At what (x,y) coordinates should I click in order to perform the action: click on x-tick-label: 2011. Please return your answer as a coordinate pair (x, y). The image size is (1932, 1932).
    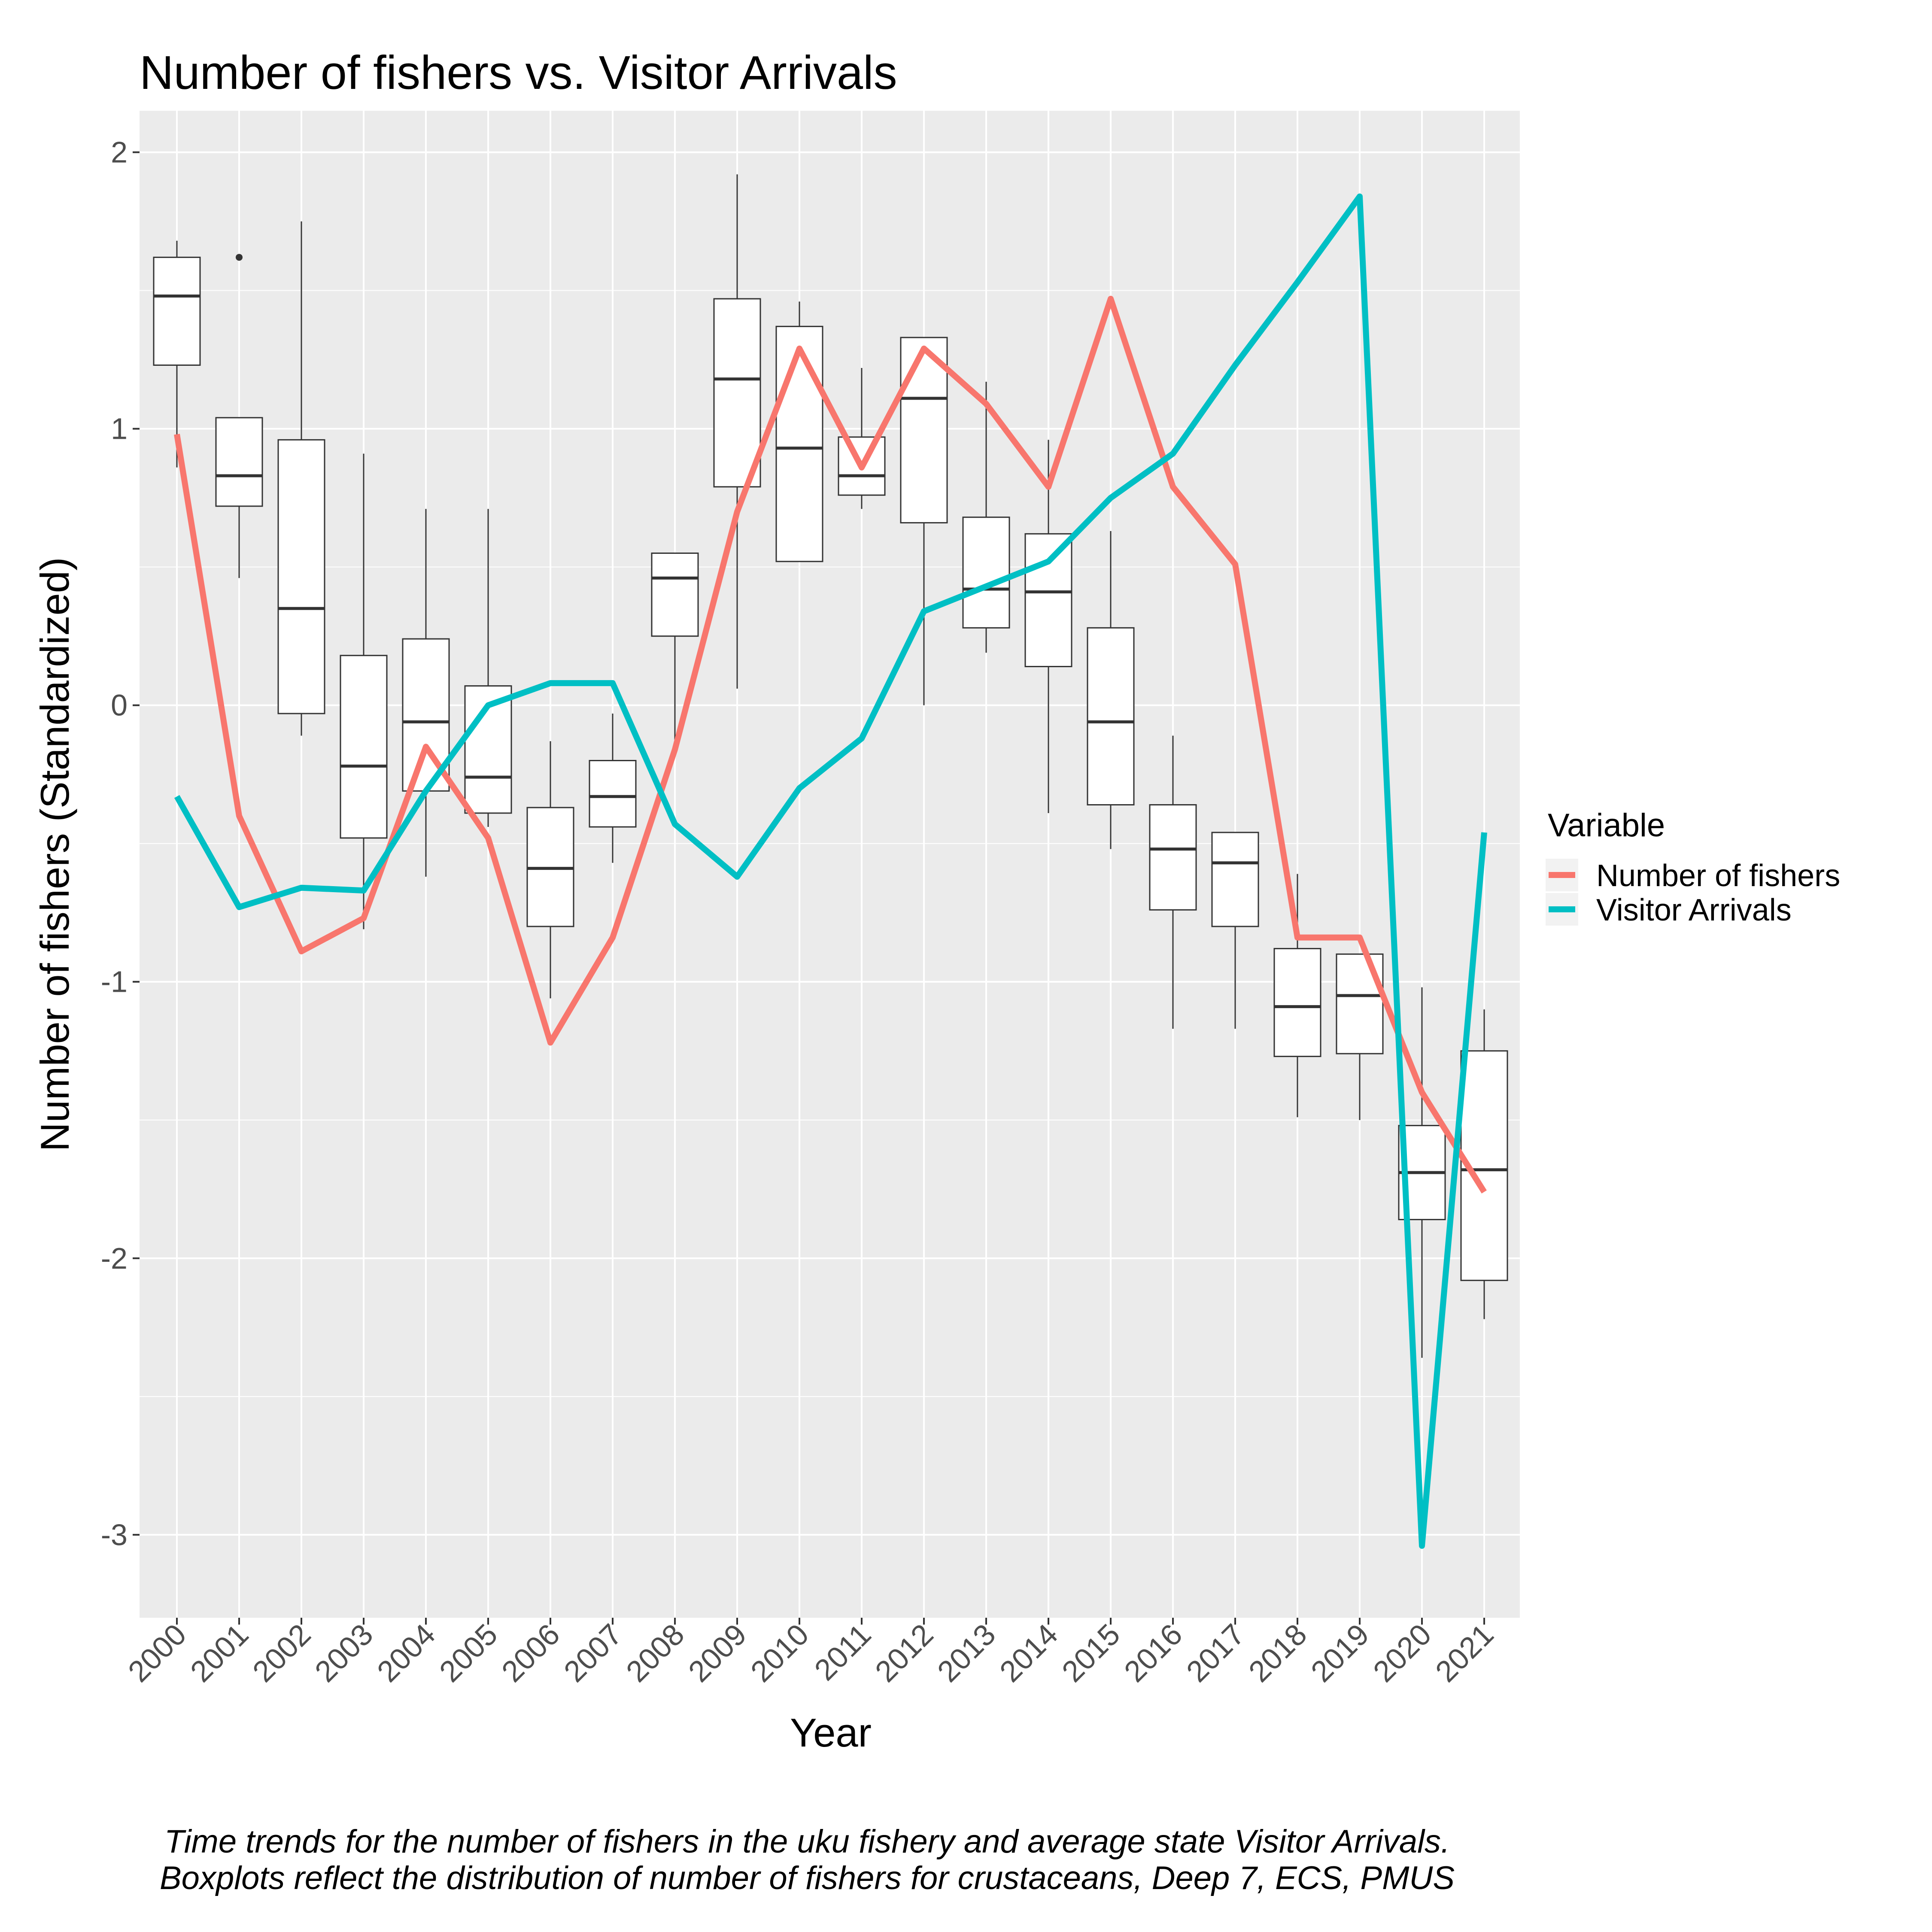
    Looking at the image, I should click on (843, 1652).